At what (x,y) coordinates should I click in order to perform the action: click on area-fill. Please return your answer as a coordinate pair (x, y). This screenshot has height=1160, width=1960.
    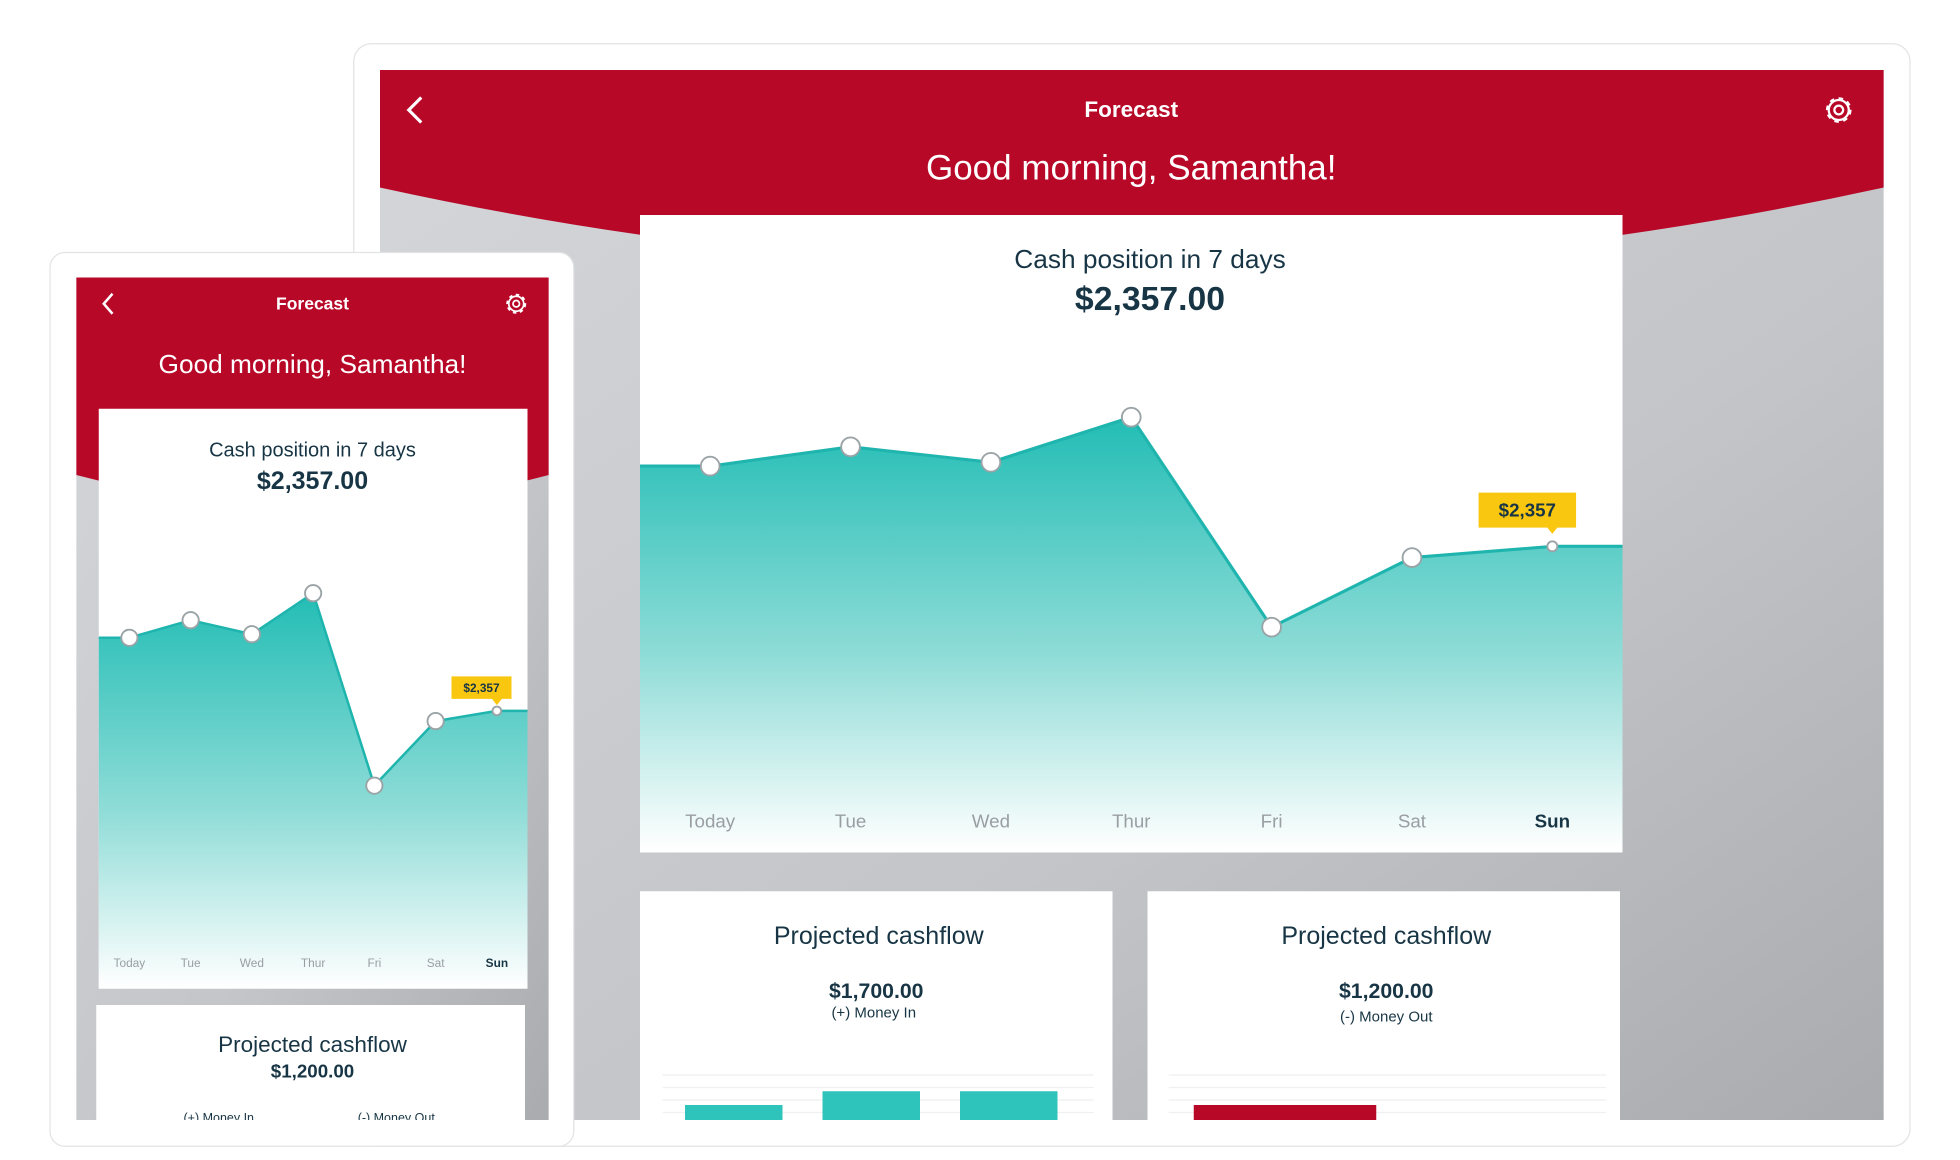
    Looking at the image, I should click on (313, 790).